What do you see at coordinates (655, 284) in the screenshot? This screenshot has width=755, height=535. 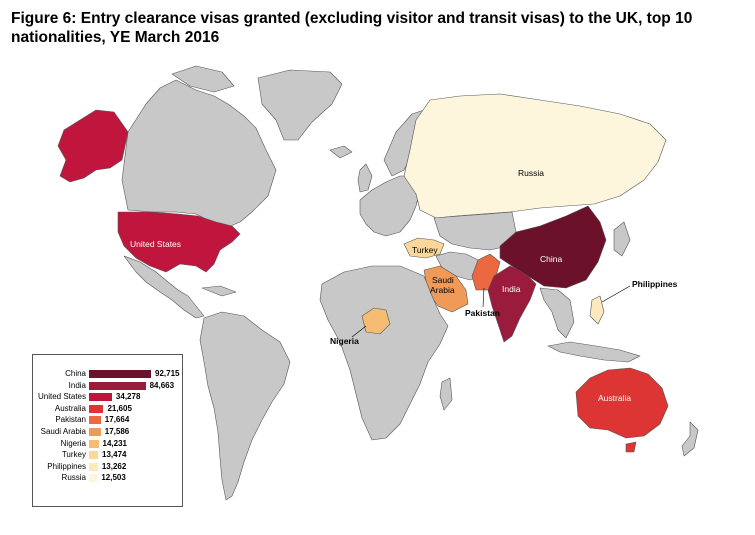 I see `label-philippines: Philippines` at bounding box center [655, 284].